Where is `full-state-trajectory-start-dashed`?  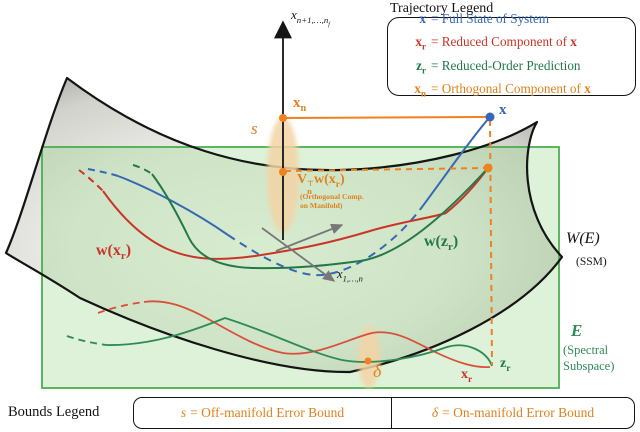 full-state-trajectory-start-dashed is located at coordinates (103, 172).